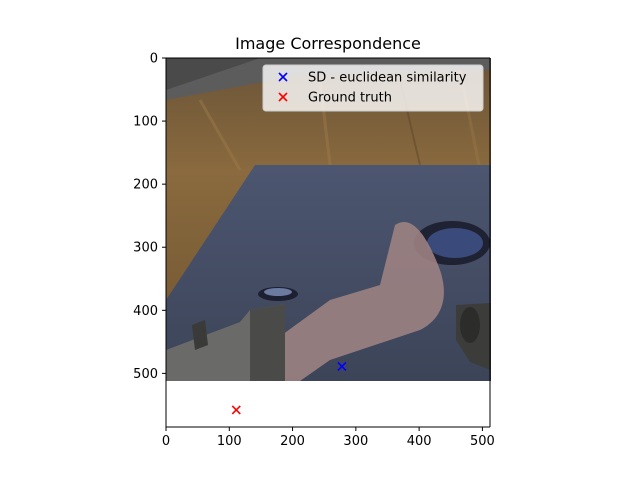  I want to click on y-tick-label: 100, so click(145, 122).